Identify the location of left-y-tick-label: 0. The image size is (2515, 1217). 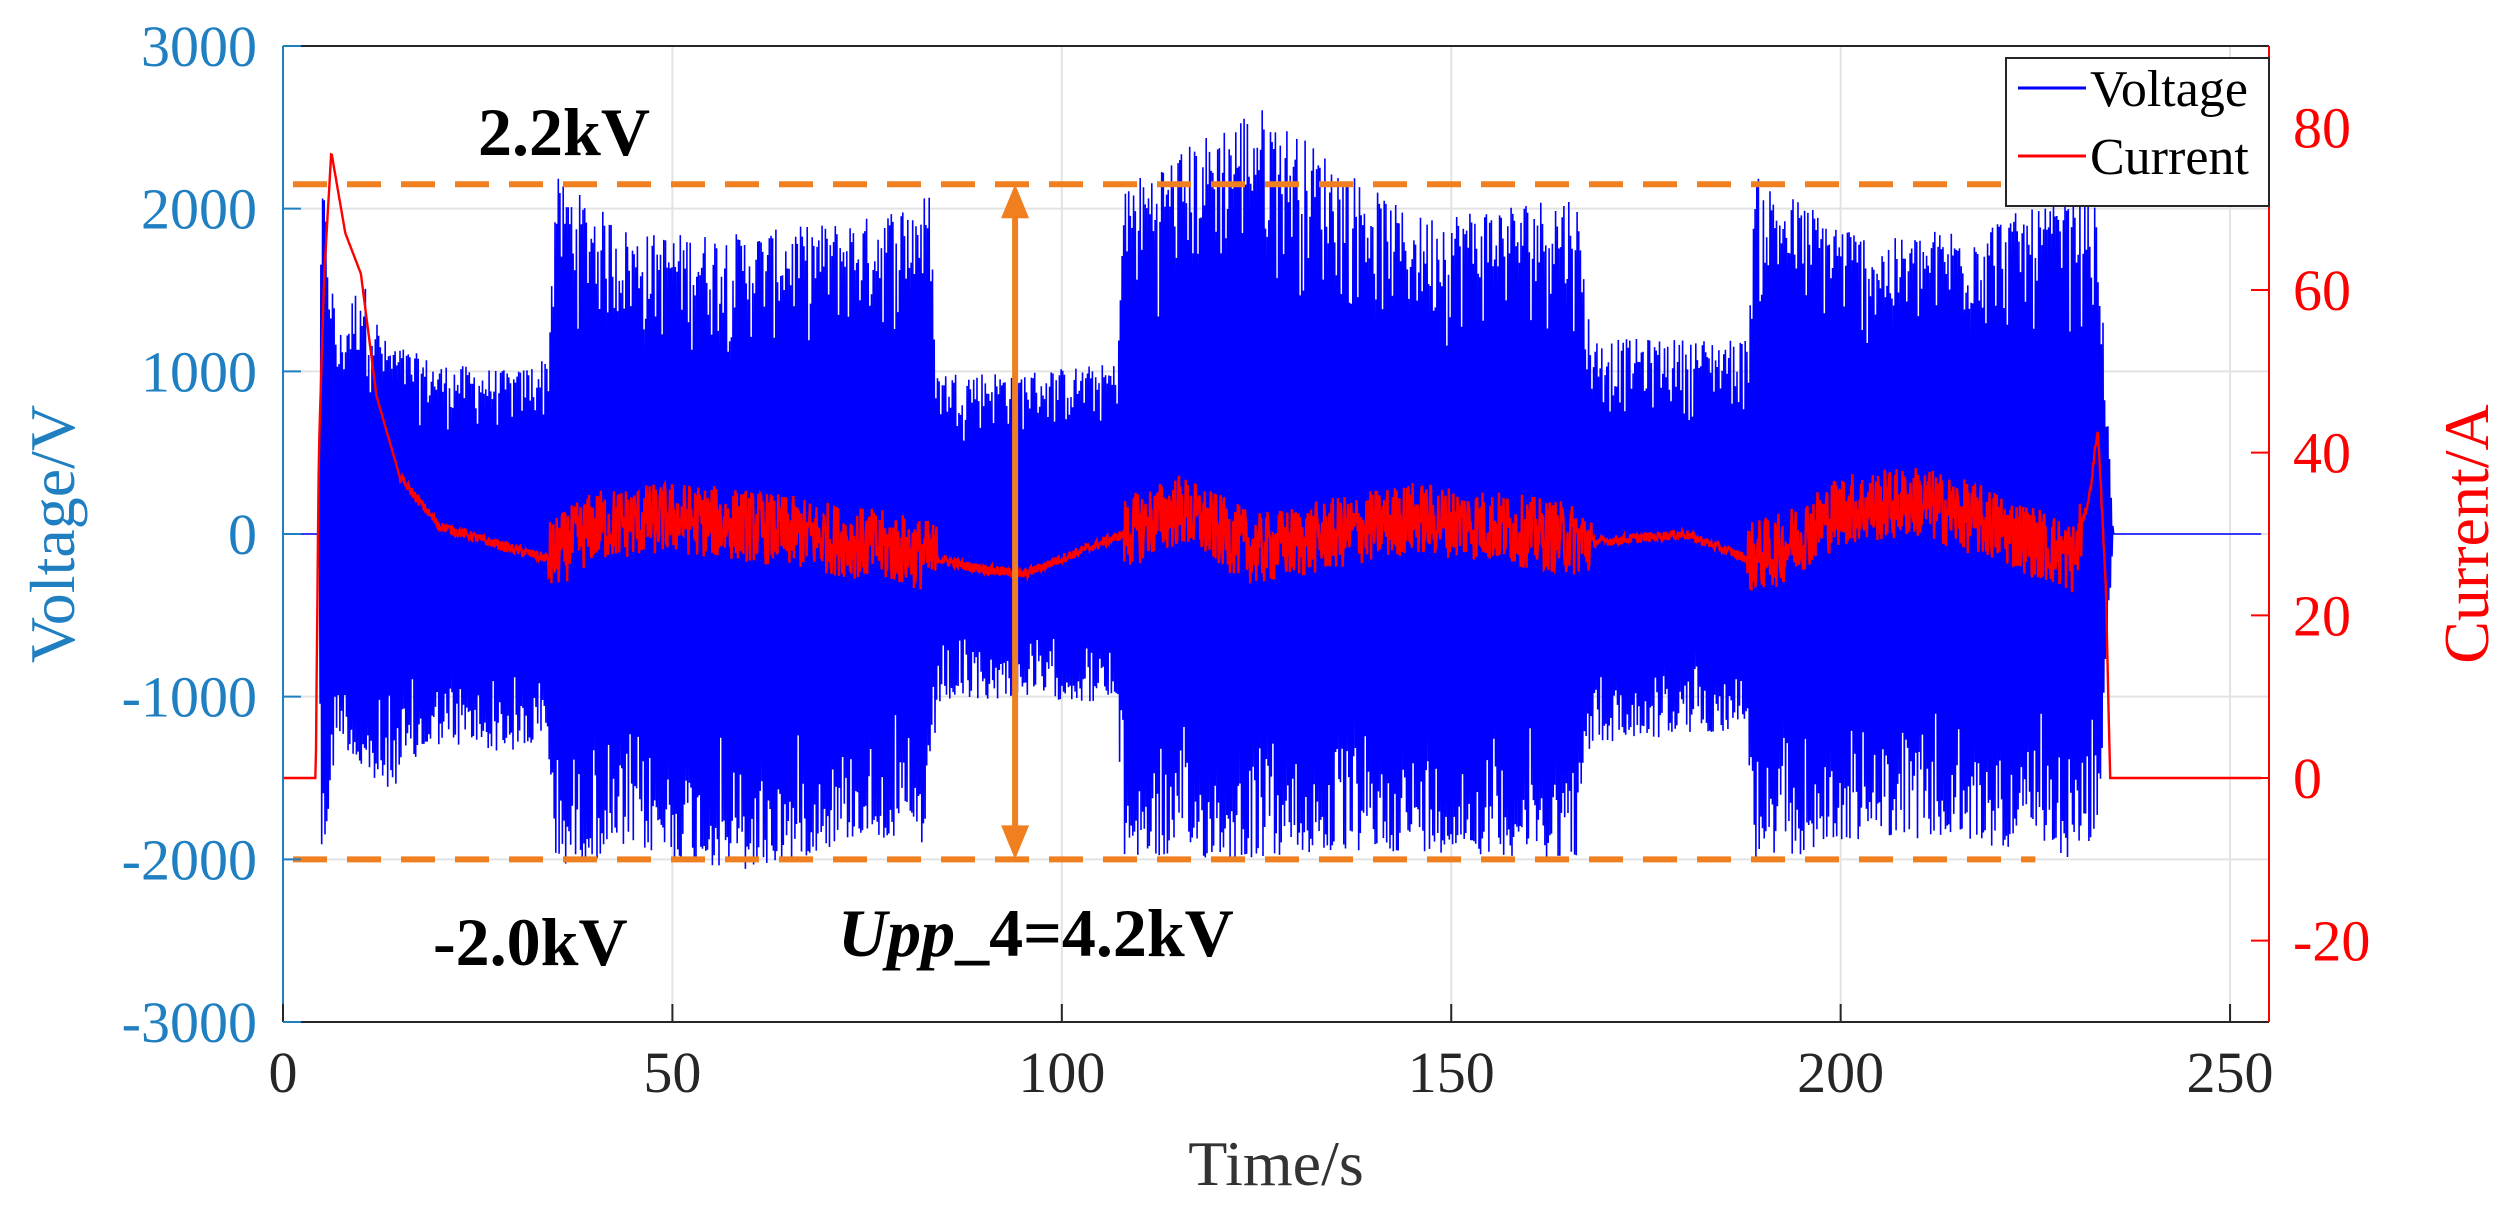
(242, 534).